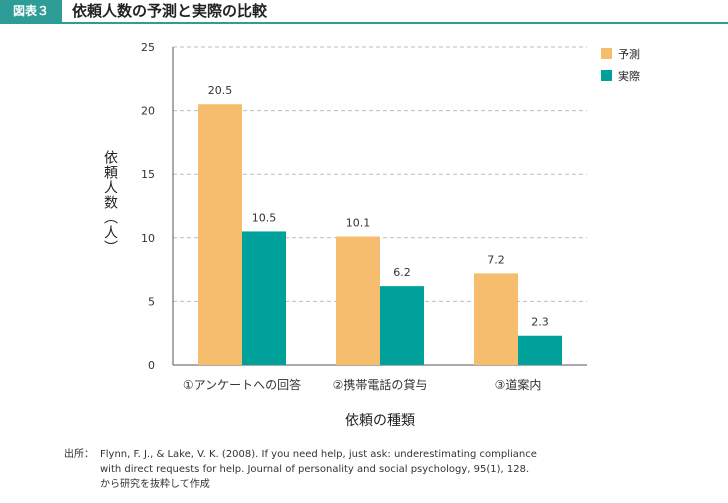  What do you see at coordinates (148, 111) in the screenshot?
I see `y-tick-label: 20` at bounding box center [148, 111].